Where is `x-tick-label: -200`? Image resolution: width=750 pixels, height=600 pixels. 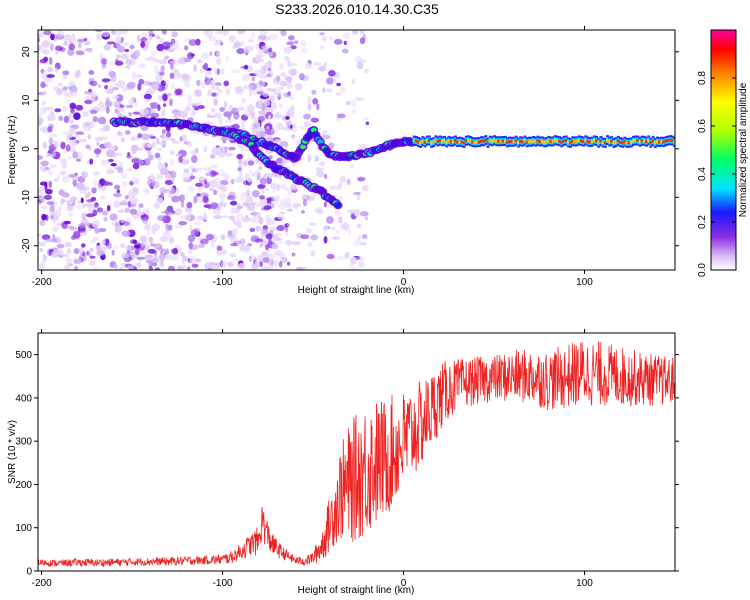
x-tick-label: -200 is located at coordinates (42, 583).